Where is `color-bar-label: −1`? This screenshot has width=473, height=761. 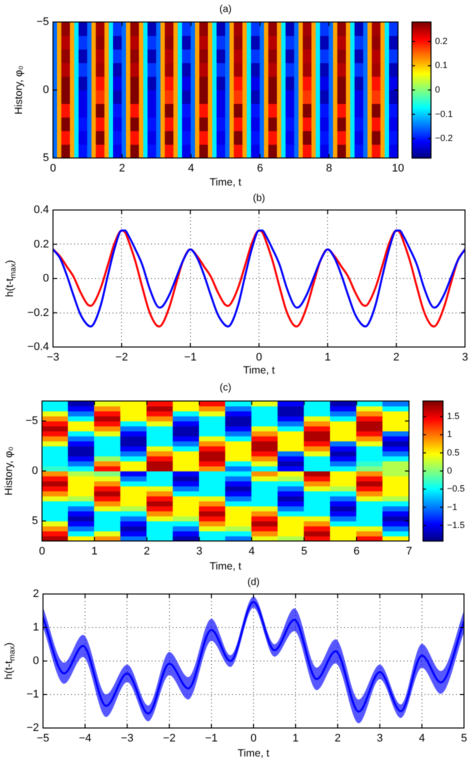 color-bar-label: −1 is located at coordinates (452, 507).